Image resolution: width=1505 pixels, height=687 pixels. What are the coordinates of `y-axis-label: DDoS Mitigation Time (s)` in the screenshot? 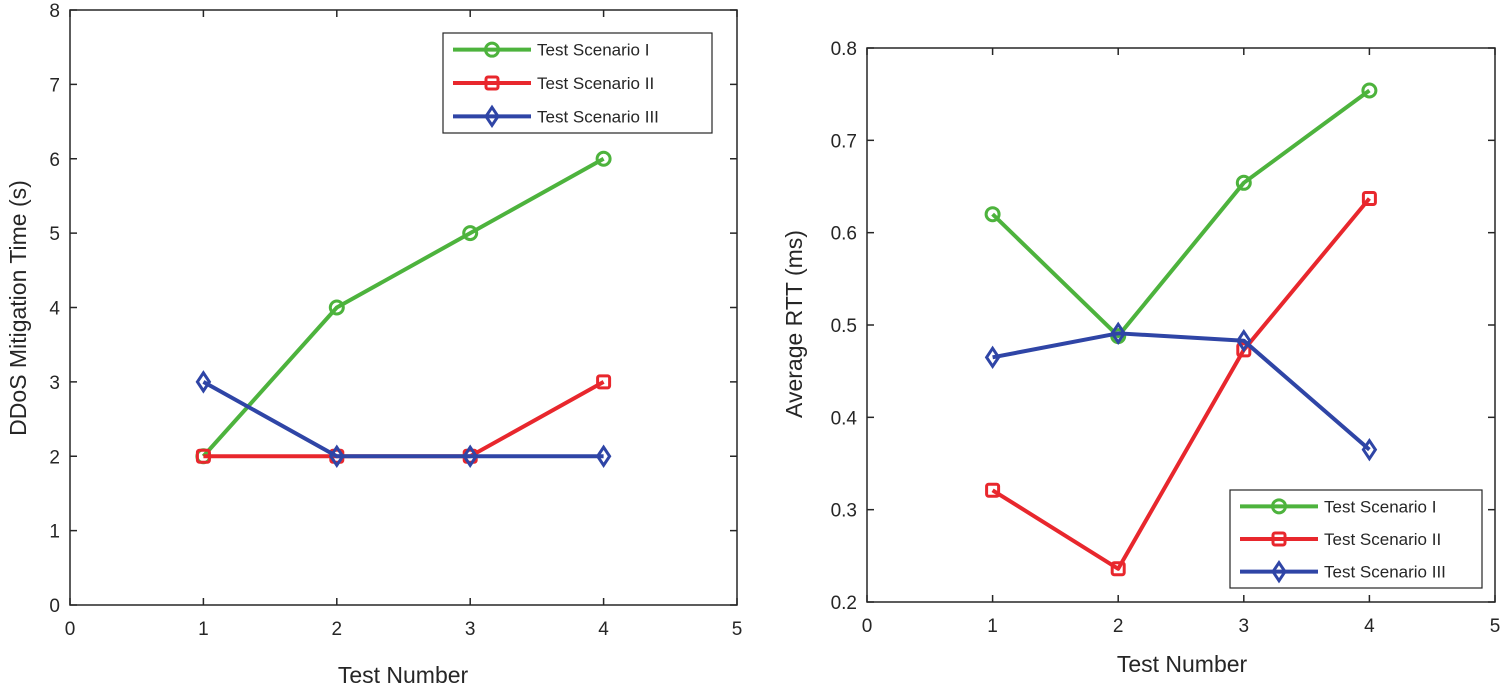 It's located at (18, 308).